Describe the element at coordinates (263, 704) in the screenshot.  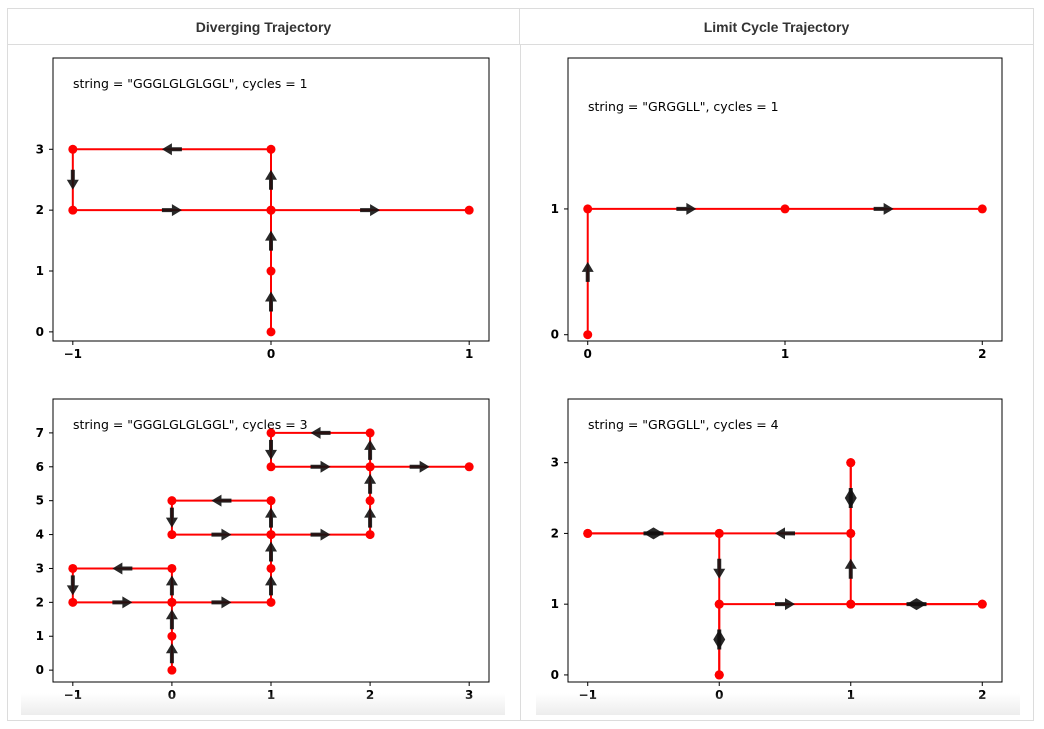
I see `scroll-fade-left` at that location.